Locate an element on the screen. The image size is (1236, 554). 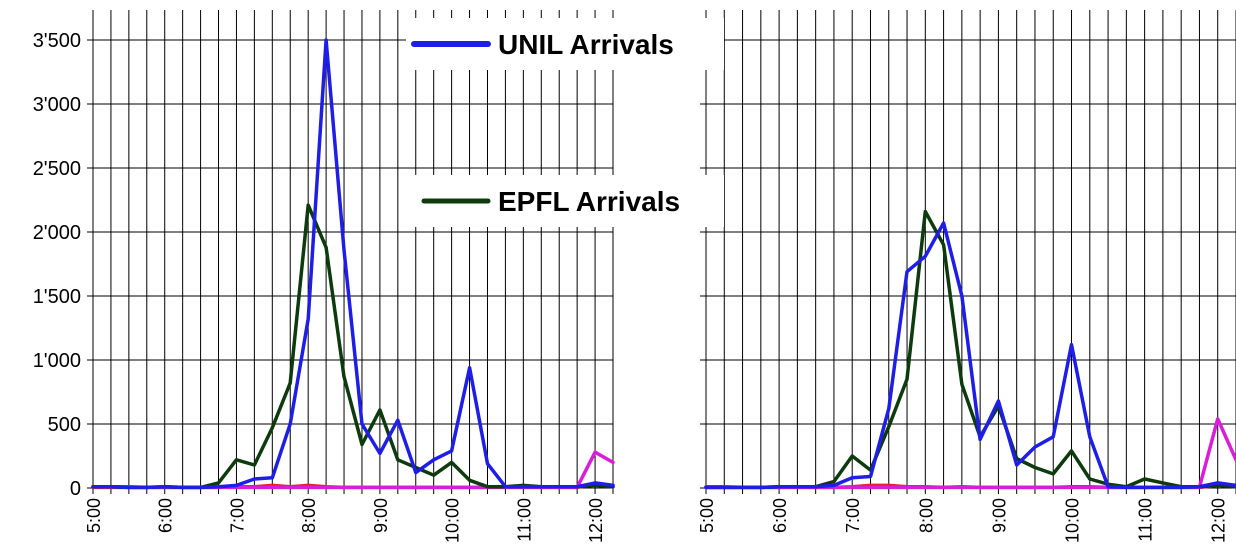
y-tick-label: 1'000 is located at coordinates (57, 361).